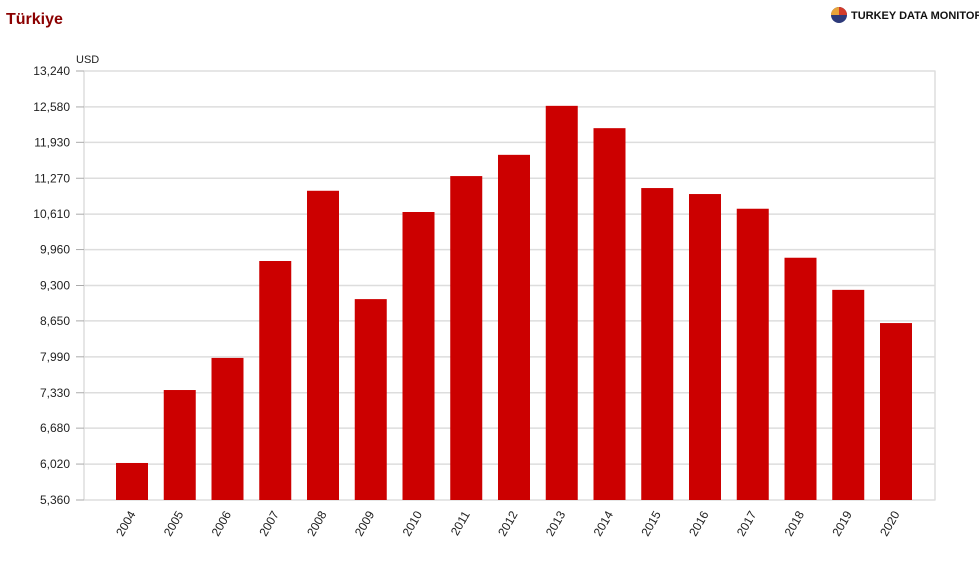 This screenshot has width=979, height=575. I want to click on x-tick-label: 2005, so click(174, 523).